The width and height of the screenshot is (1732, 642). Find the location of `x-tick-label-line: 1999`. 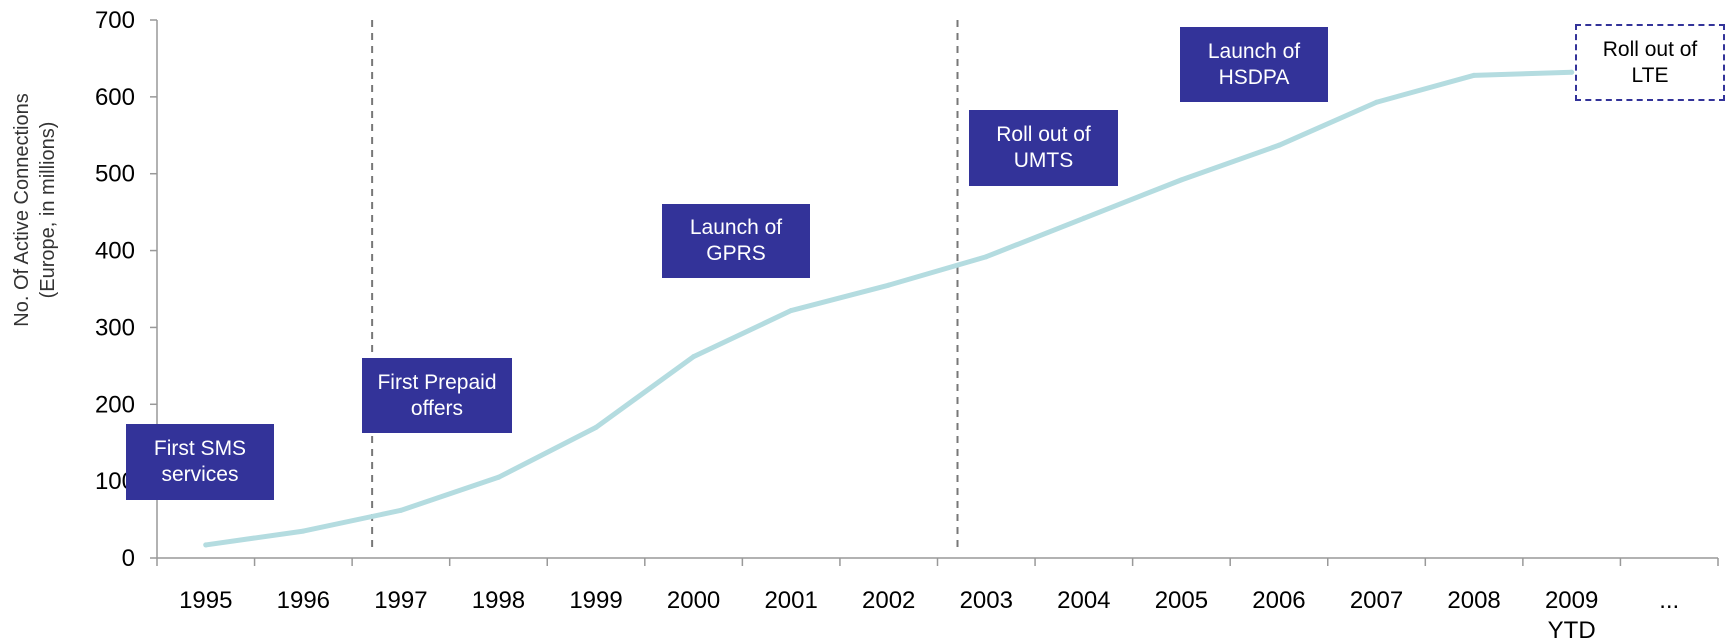

x-tick-label-line: 1999 is located at coordinates (595, 600).